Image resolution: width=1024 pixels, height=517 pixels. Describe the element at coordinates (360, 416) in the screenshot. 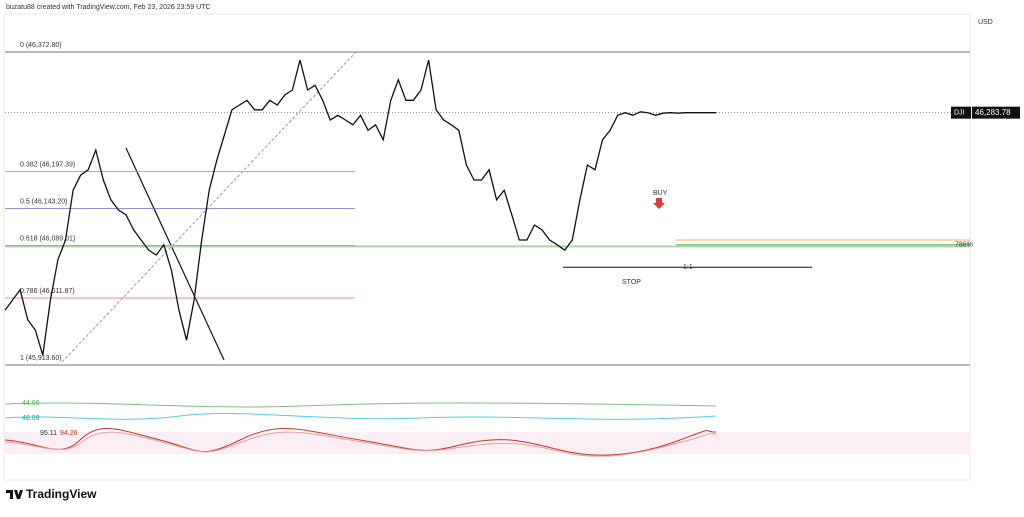

I see `di-line` at that location.